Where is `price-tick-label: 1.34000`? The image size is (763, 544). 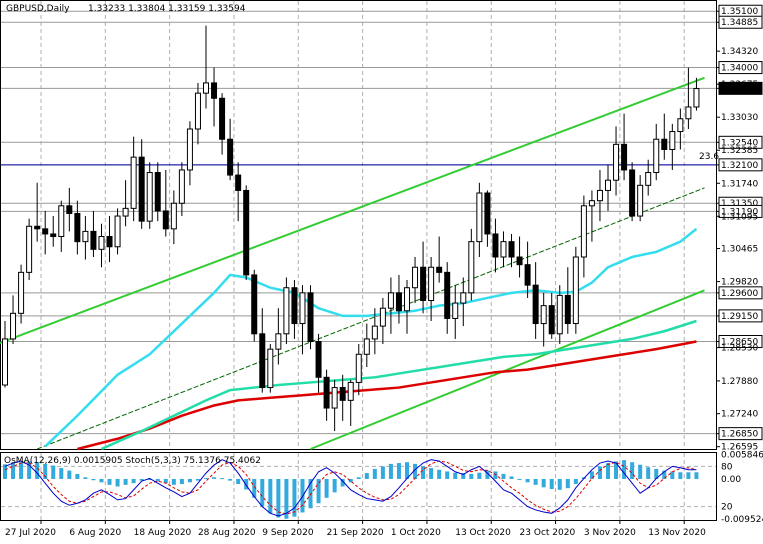
price-tick-label: 1.34000 is located at coordinates (739, 69).